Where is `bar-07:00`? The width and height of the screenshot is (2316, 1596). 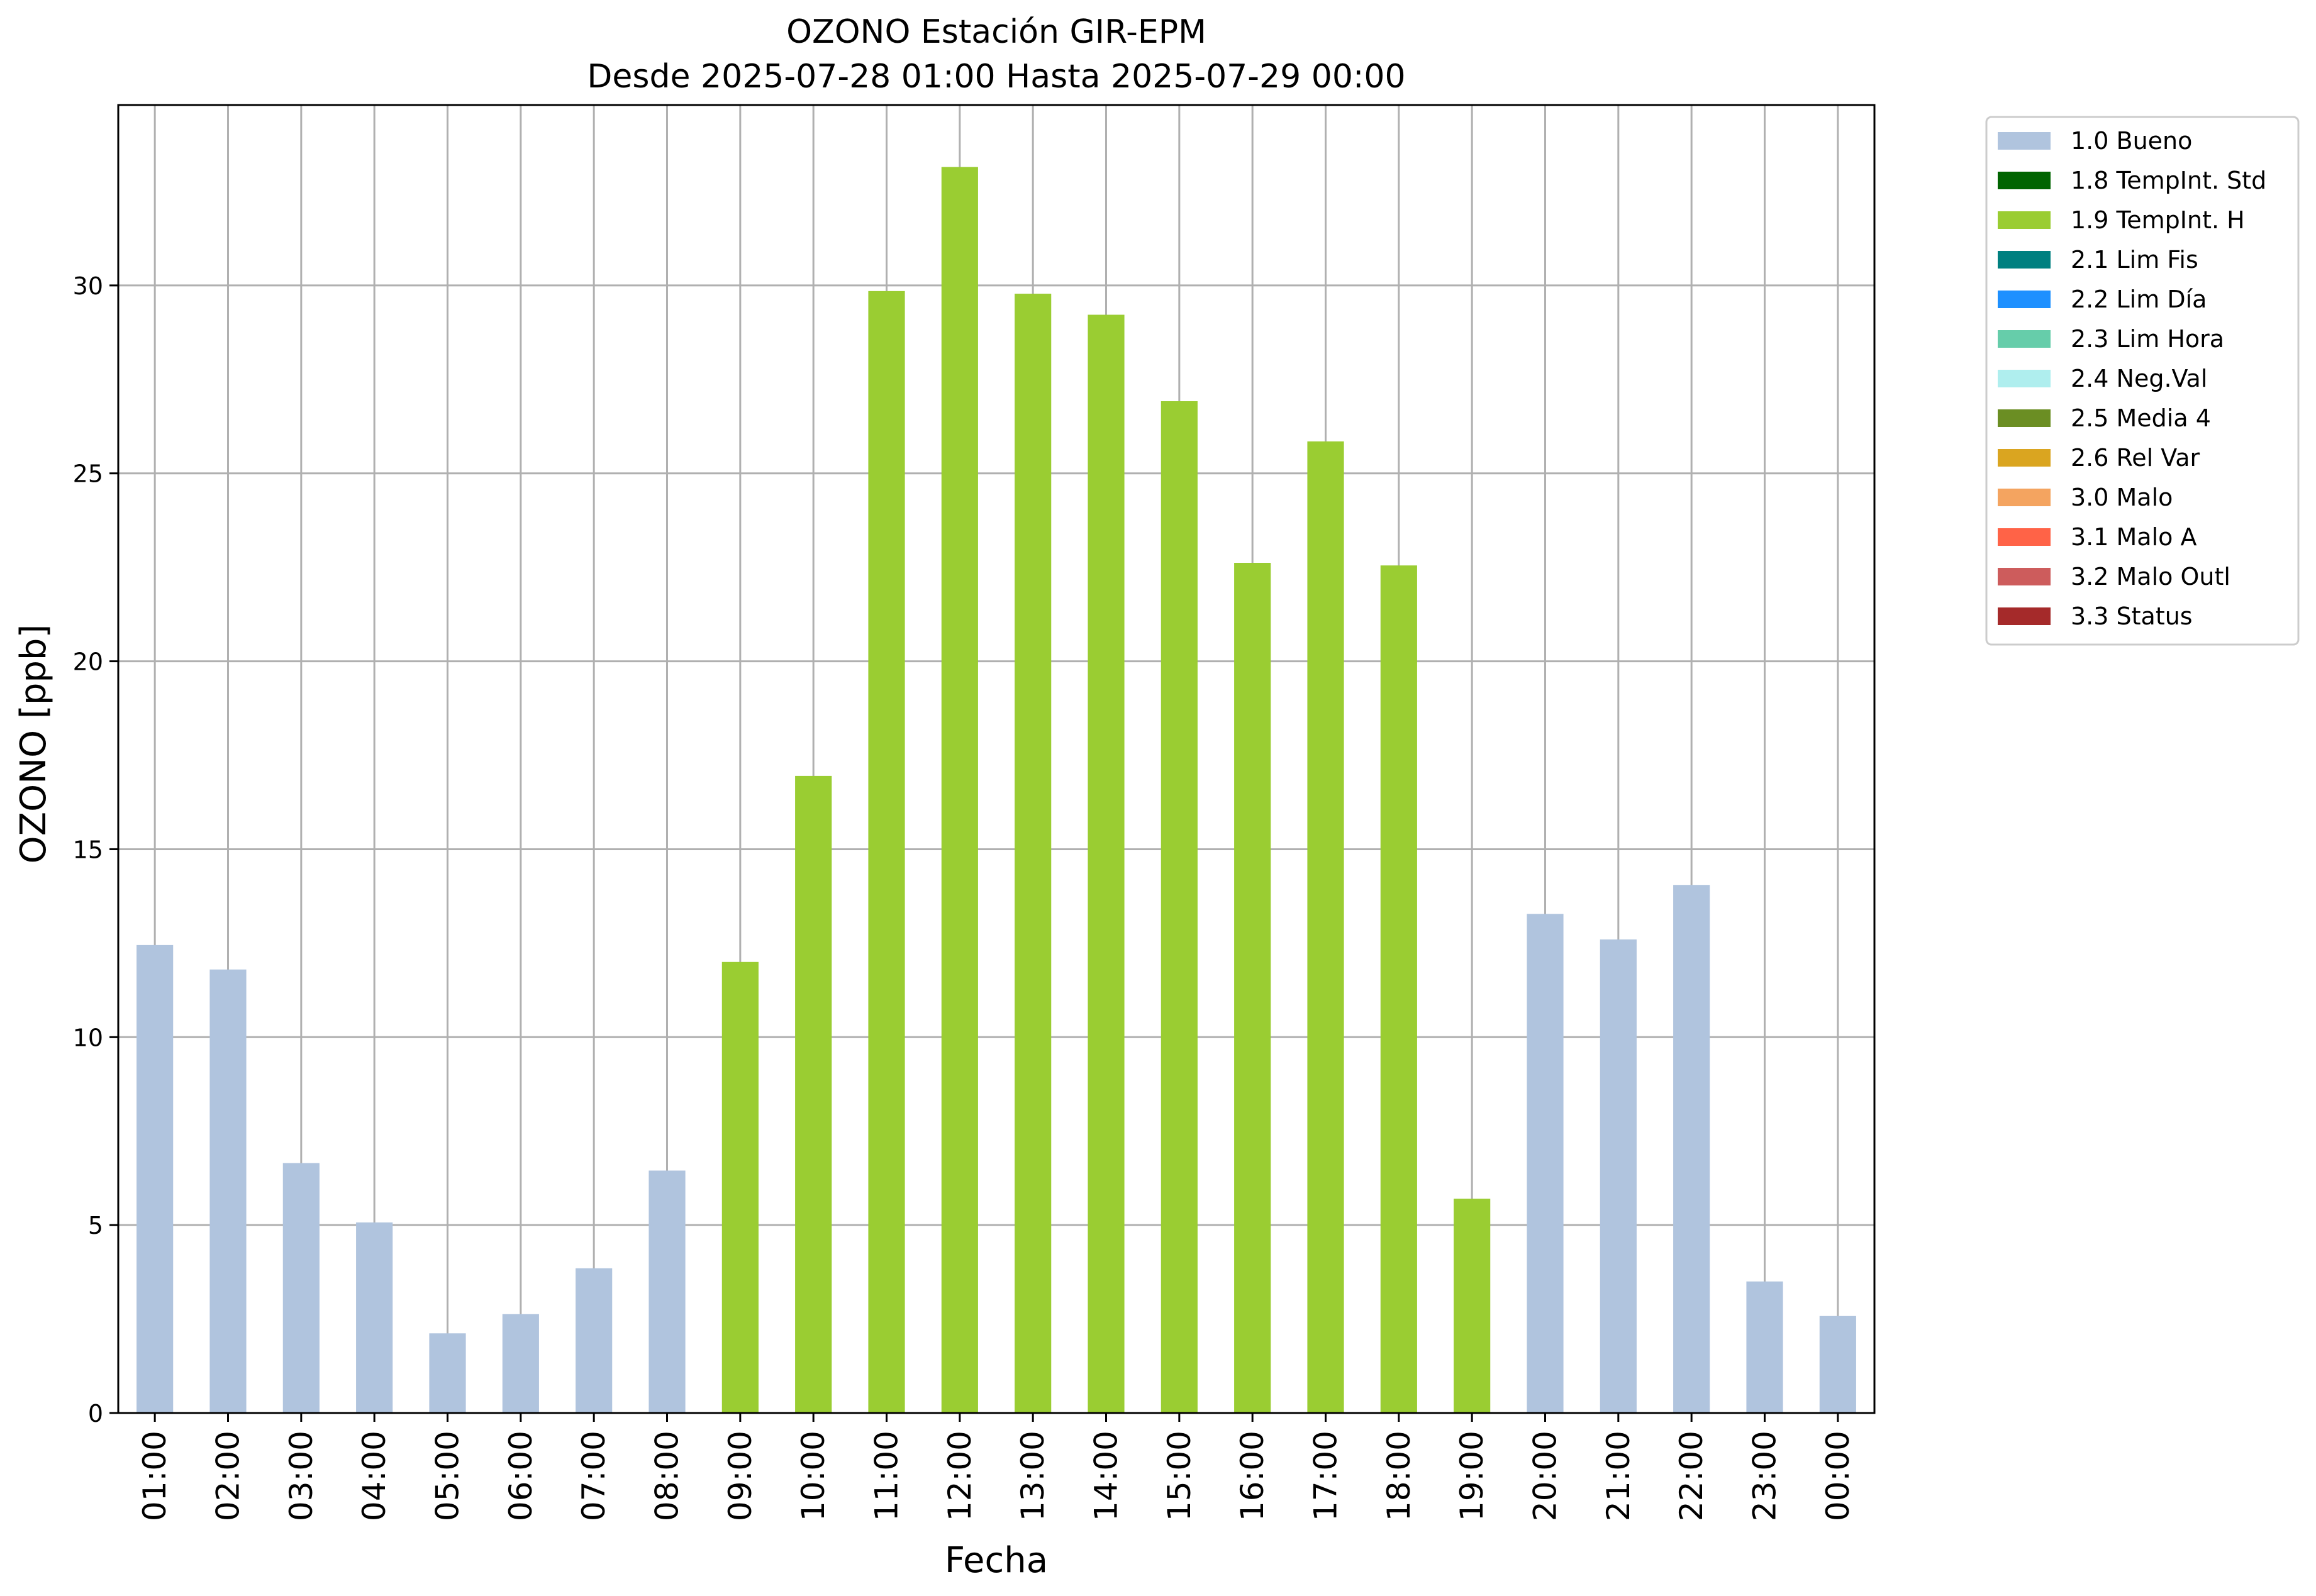
bar-07:00 is located at coordinates (594, 1340).